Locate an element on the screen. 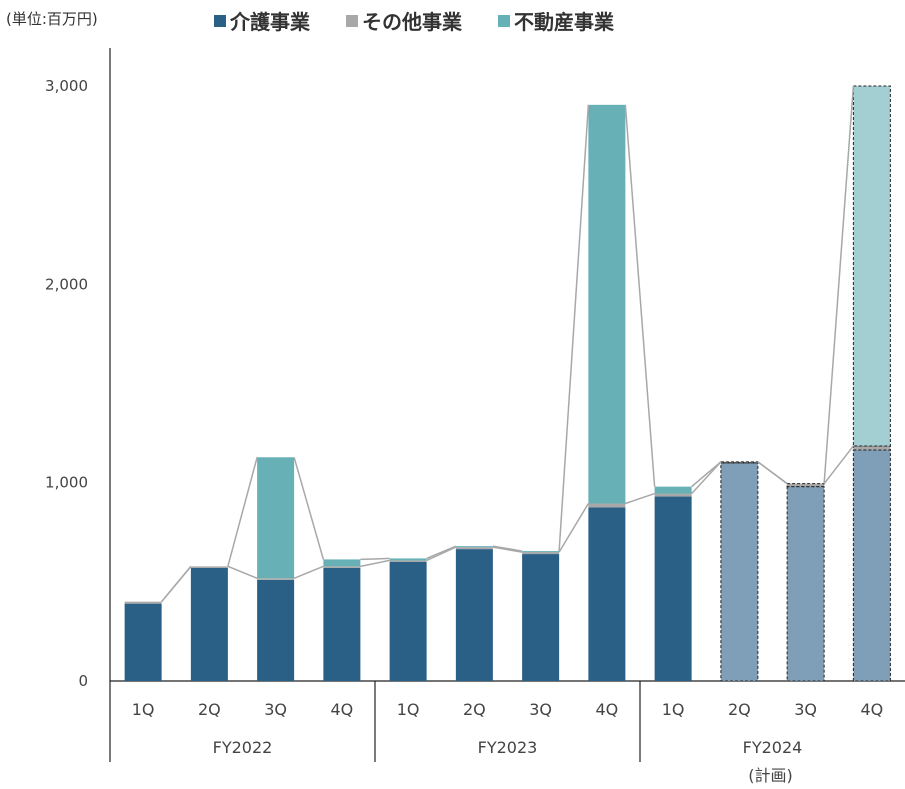 This screenshot has height=789, width=905. legend-label-other: その他事業 is located at coordinates (412, 22).